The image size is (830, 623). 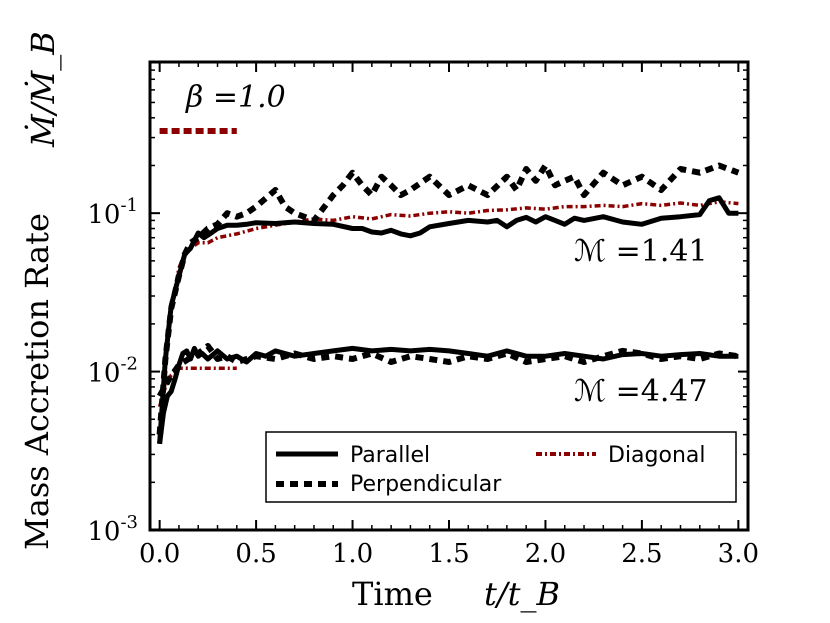 What do you see at coordinates (37, 381) in the screenshot?
I see `y-axis-title: Mass Accretion Rate` at bounding box center [37, 381].